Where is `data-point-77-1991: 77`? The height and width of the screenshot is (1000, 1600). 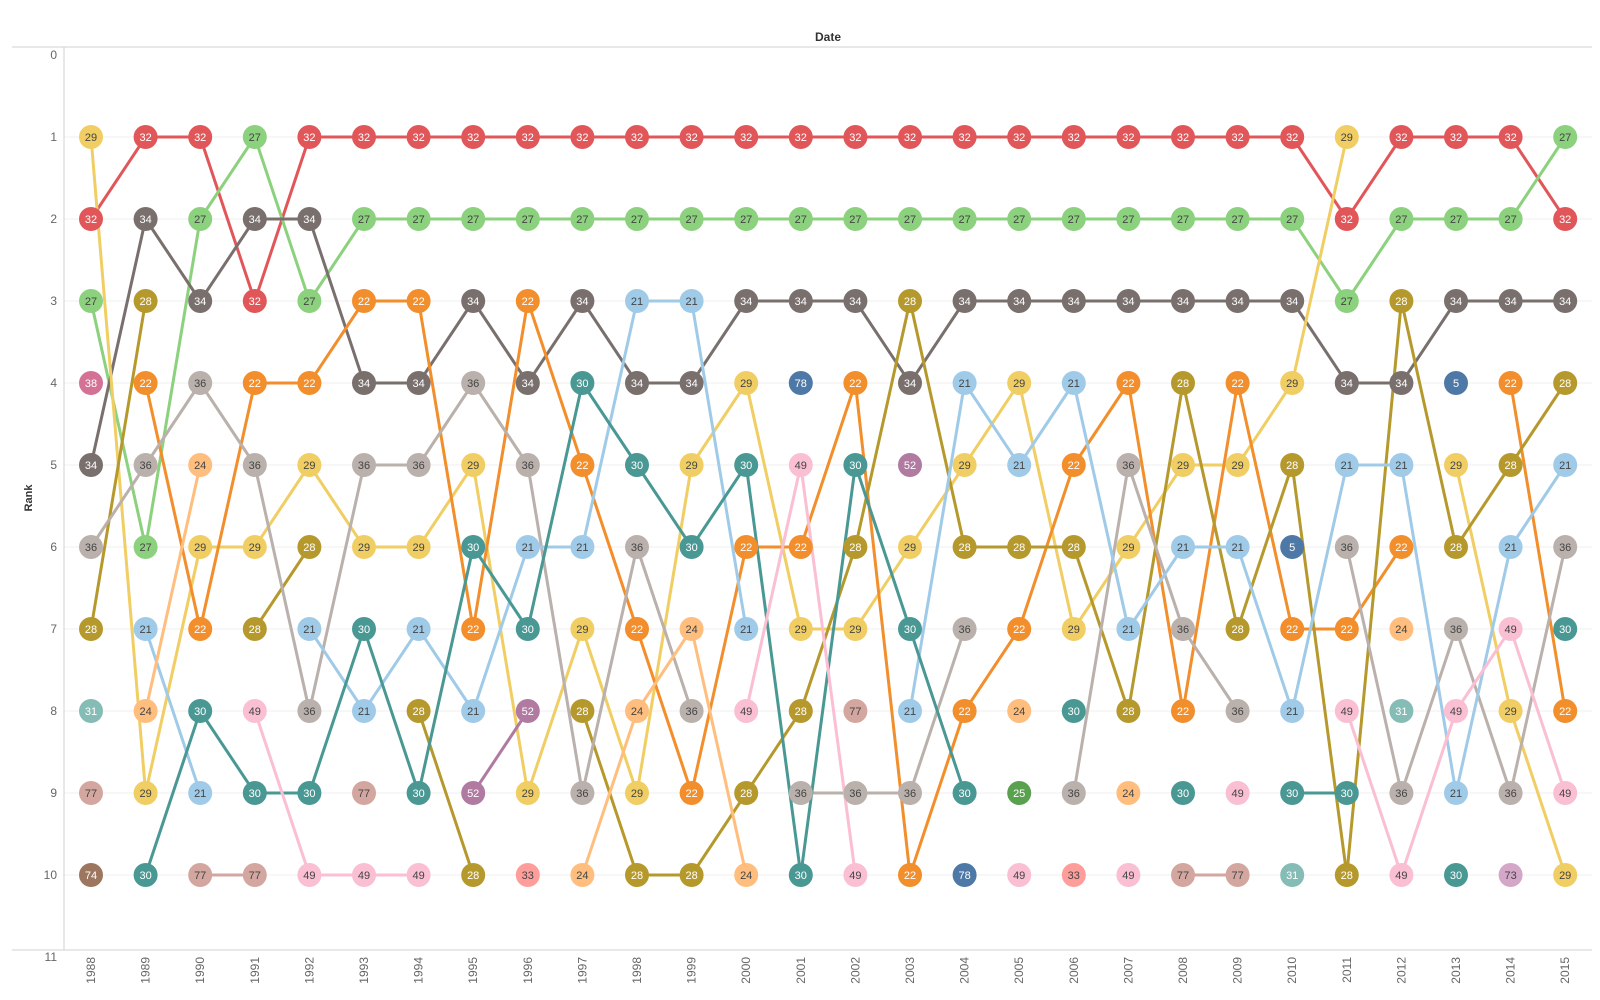
data-point-77-1991: 77 is located at coordinates (254, 875).